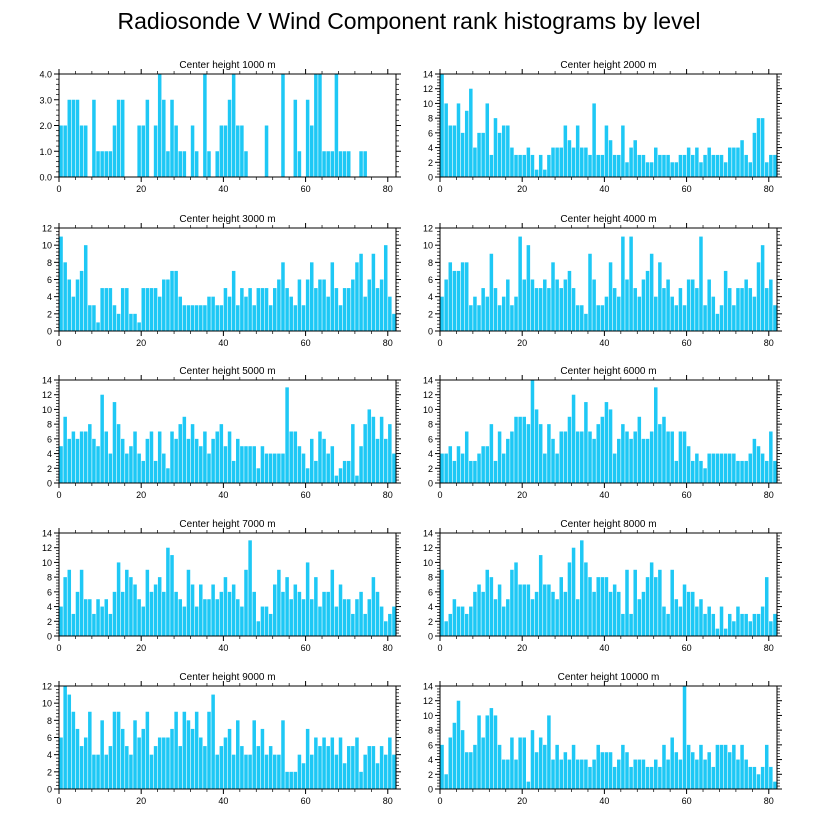  I want to click on y-tick-label: 0.0, so click(45, 178).